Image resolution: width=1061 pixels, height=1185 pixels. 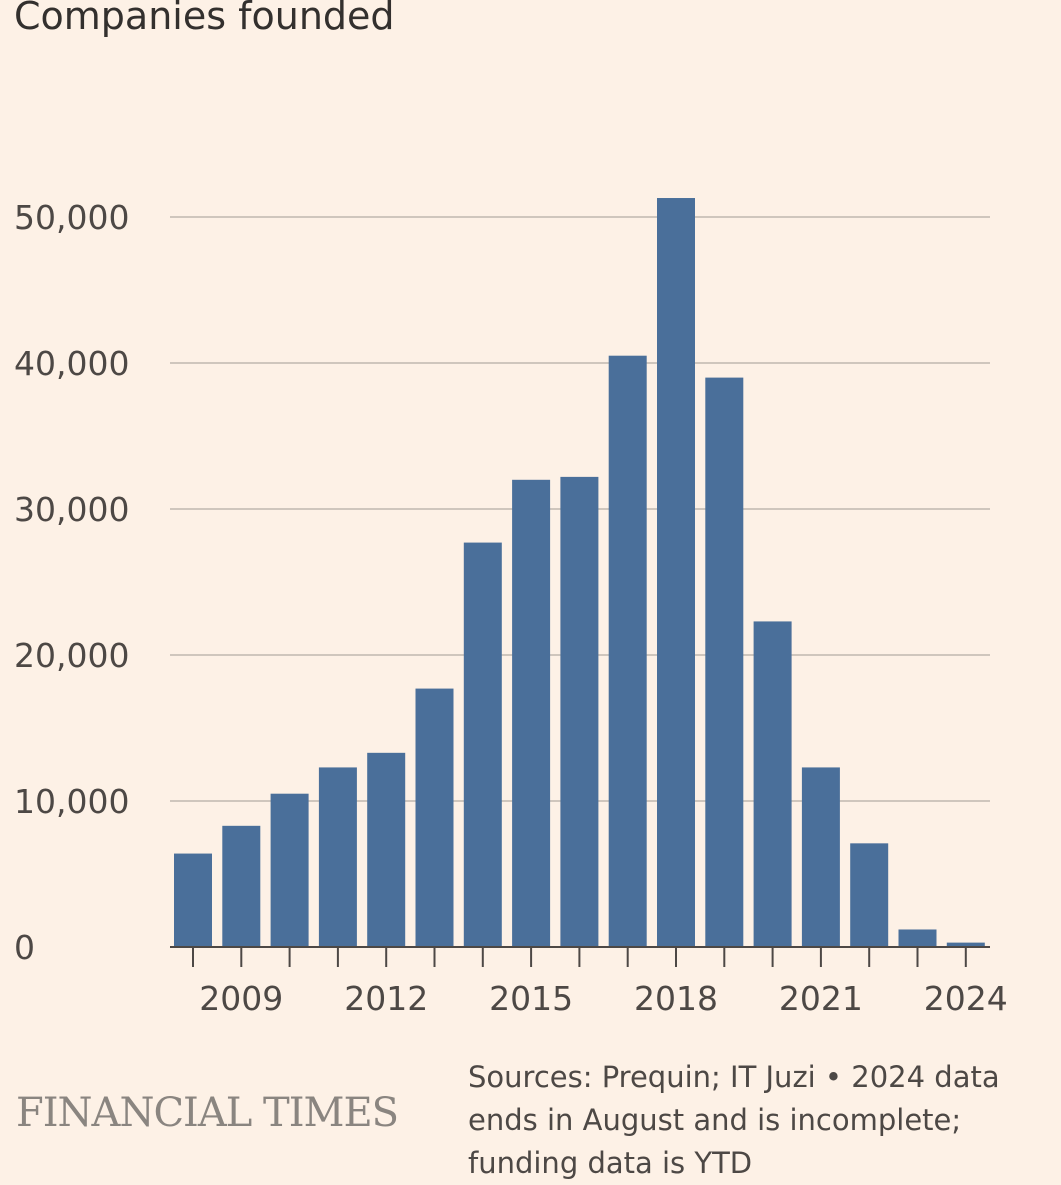 What do you see at coordinates (627, 651) in the screenshot?
I see `bar-2017` at bounding box center [627, 651].